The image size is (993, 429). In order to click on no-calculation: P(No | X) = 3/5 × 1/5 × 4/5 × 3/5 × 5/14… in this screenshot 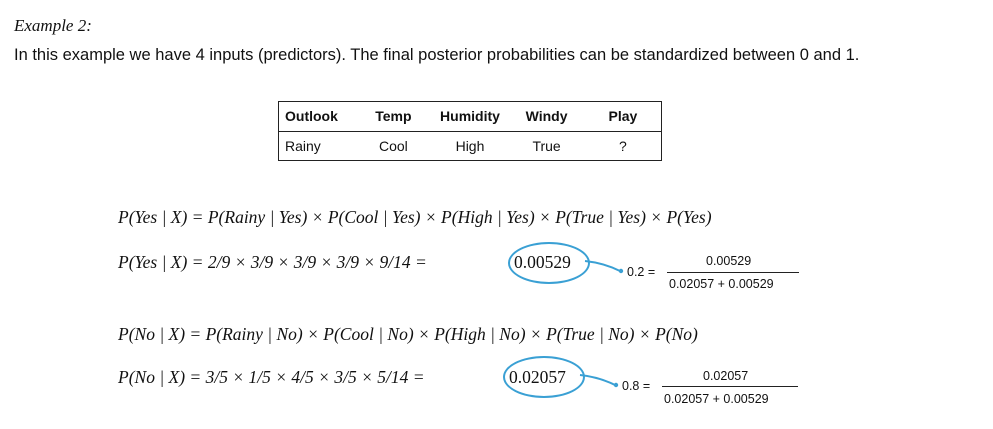, I will do `click(271, 377)`.